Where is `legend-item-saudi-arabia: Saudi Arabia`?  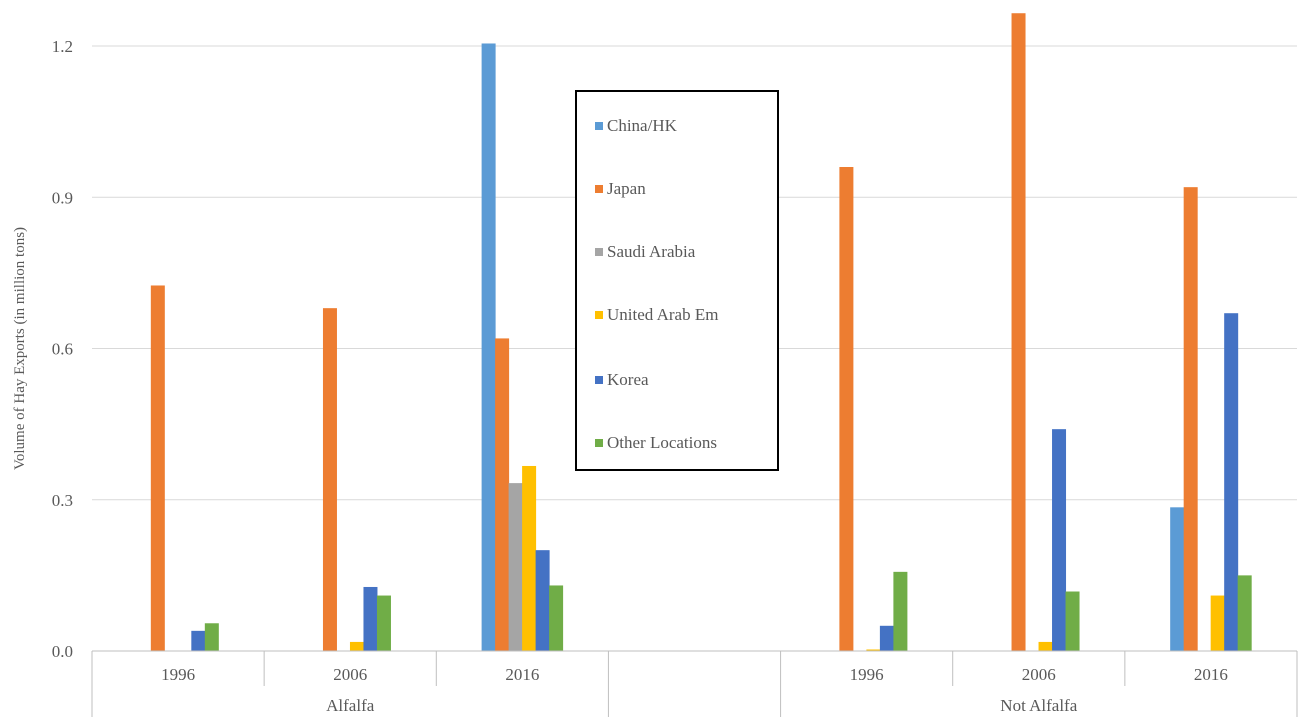
legend-item-saudi-arabia: Saudi Arabia is located at coordinates (645, 252).